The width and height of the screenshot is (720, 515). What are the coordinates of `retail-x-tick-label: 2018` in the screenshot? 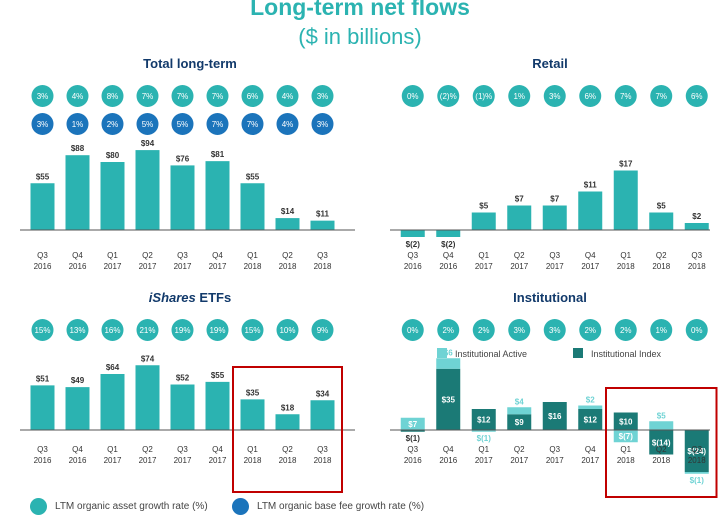 It's located at (697, 266).